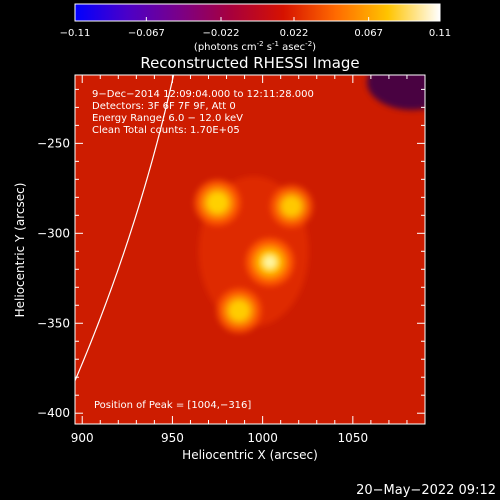 The image size is (500, 500). Describe the element at coordinates (220, 33) in the screenshot. I see `colorbar-tick-label: −0.022` at that location.